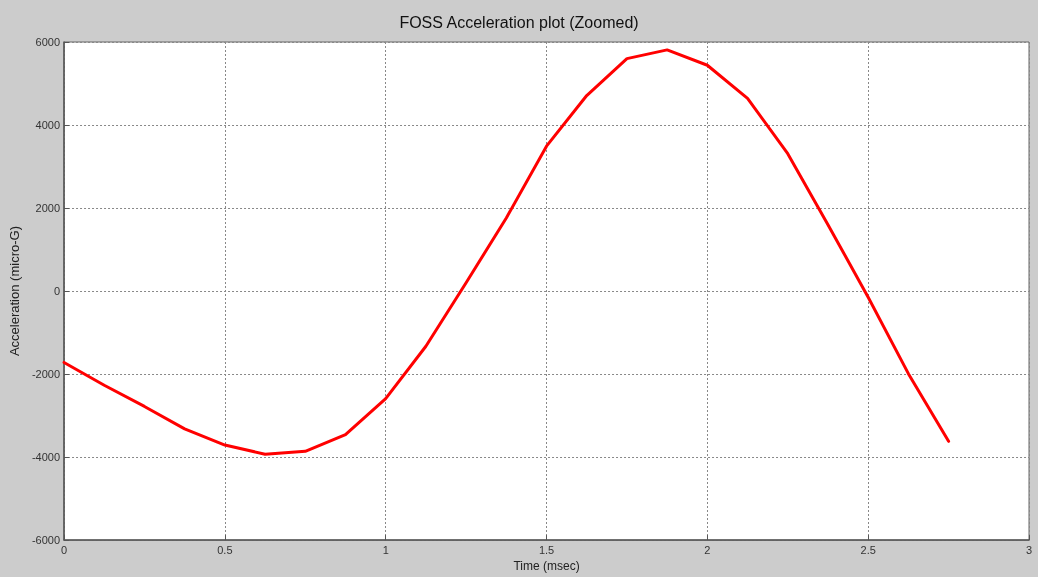  I want to click on x-tick-label: 0.5, so click(225, 549).